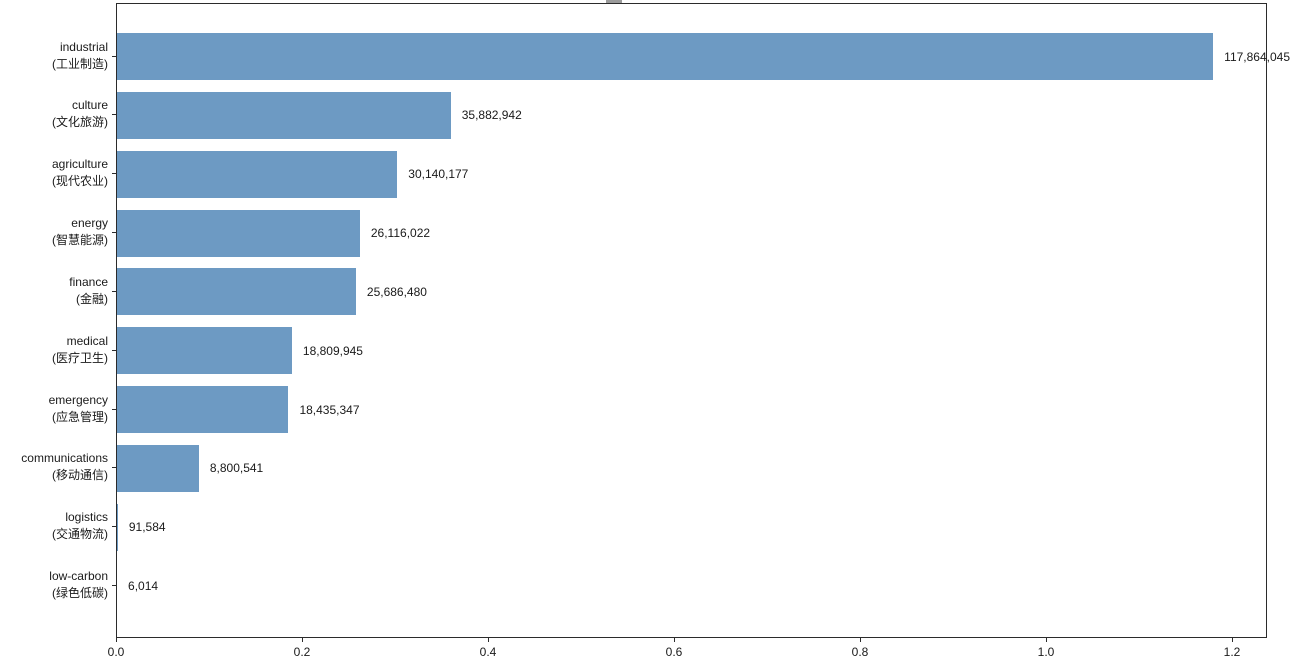 The width and height of the screenshot is (1294, 670). What do you see at coordinates (674, 652) in the screenshot?
I see `x-tick-label: 0.6` at bounding box center [674, 652].